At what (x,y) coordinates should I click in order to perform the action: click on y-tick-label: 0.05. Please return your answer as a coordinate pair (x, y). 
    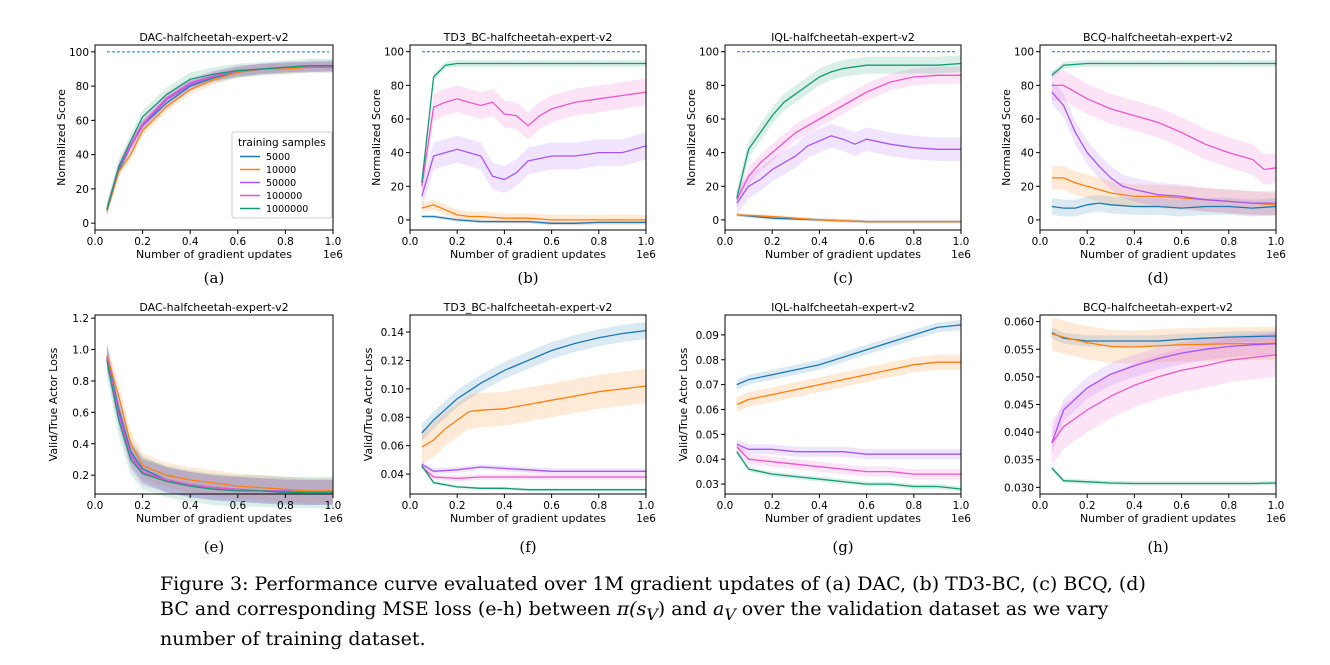
    Looking at the image, I should click on (707, 435).